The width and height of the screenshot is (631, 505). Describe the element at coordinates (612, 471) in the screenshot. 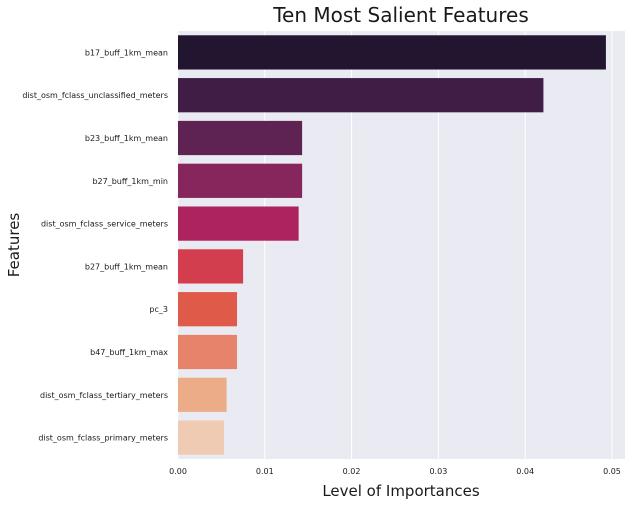

I see `x-tick-label: 0.05` at that location.